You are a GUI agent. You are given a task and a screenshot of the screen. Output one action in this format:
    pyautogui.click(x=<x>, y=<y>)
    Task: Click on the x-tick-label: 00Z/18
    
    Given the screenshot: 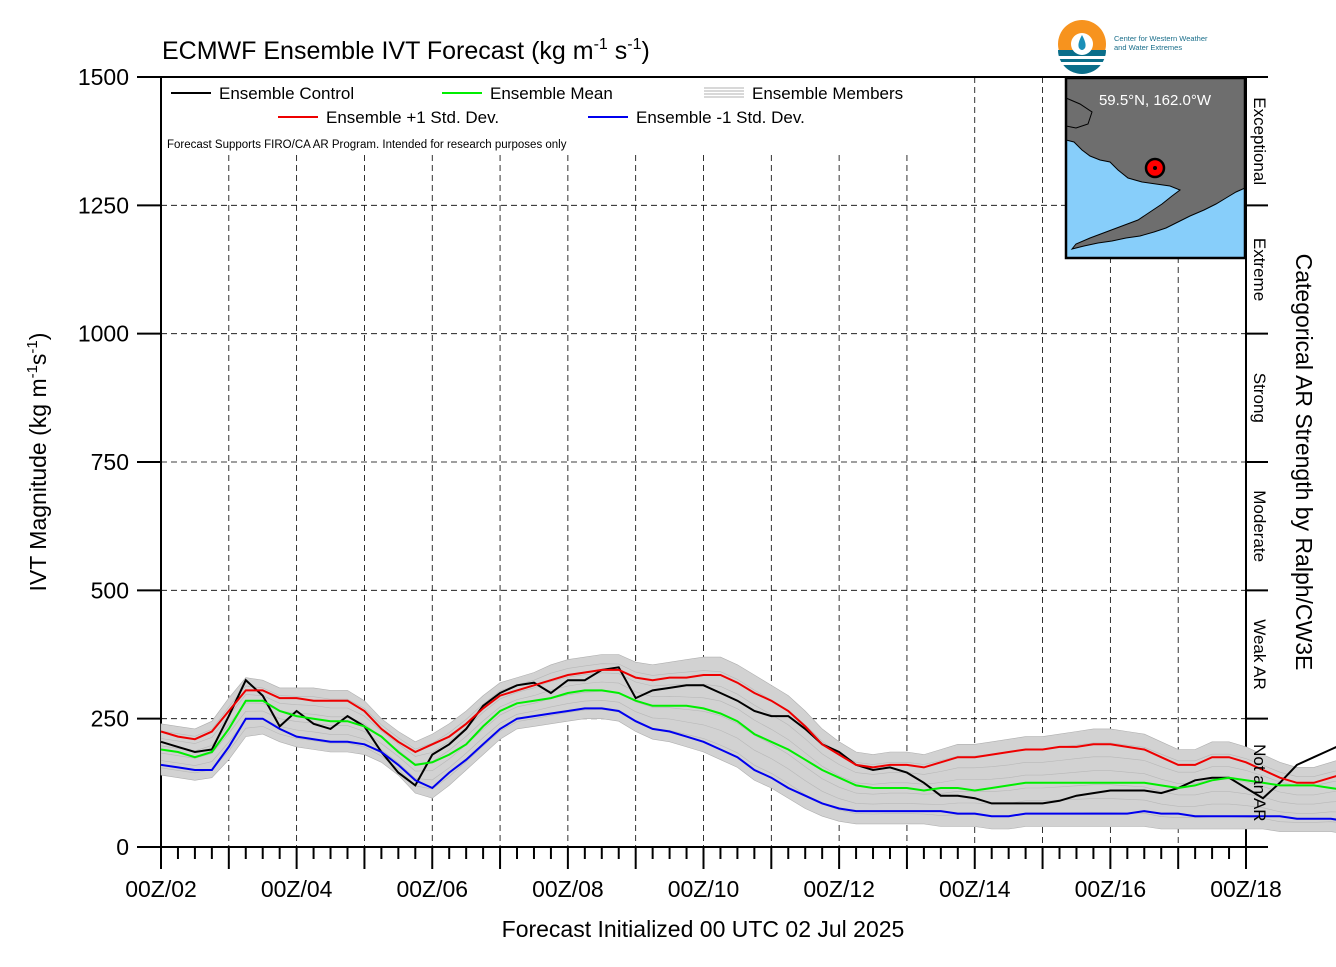 What is the action you would take?
    pyautogui.click(x=1246, y=889)
    